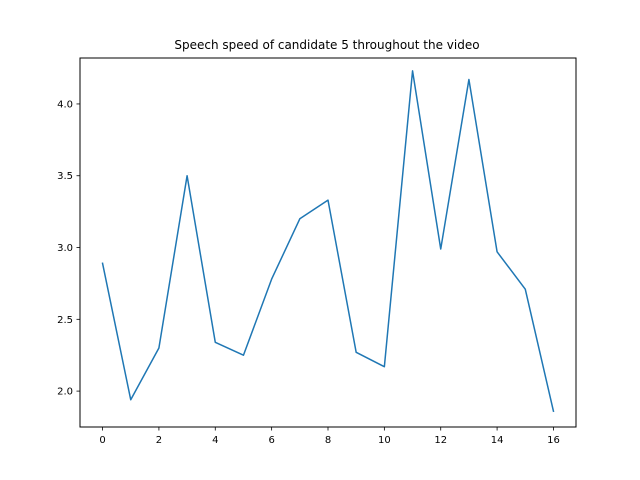  What do you see at coordinates (102, 440) in the screenshot?
I see `x-tick-label: 0` at bounding box center [102, 440].